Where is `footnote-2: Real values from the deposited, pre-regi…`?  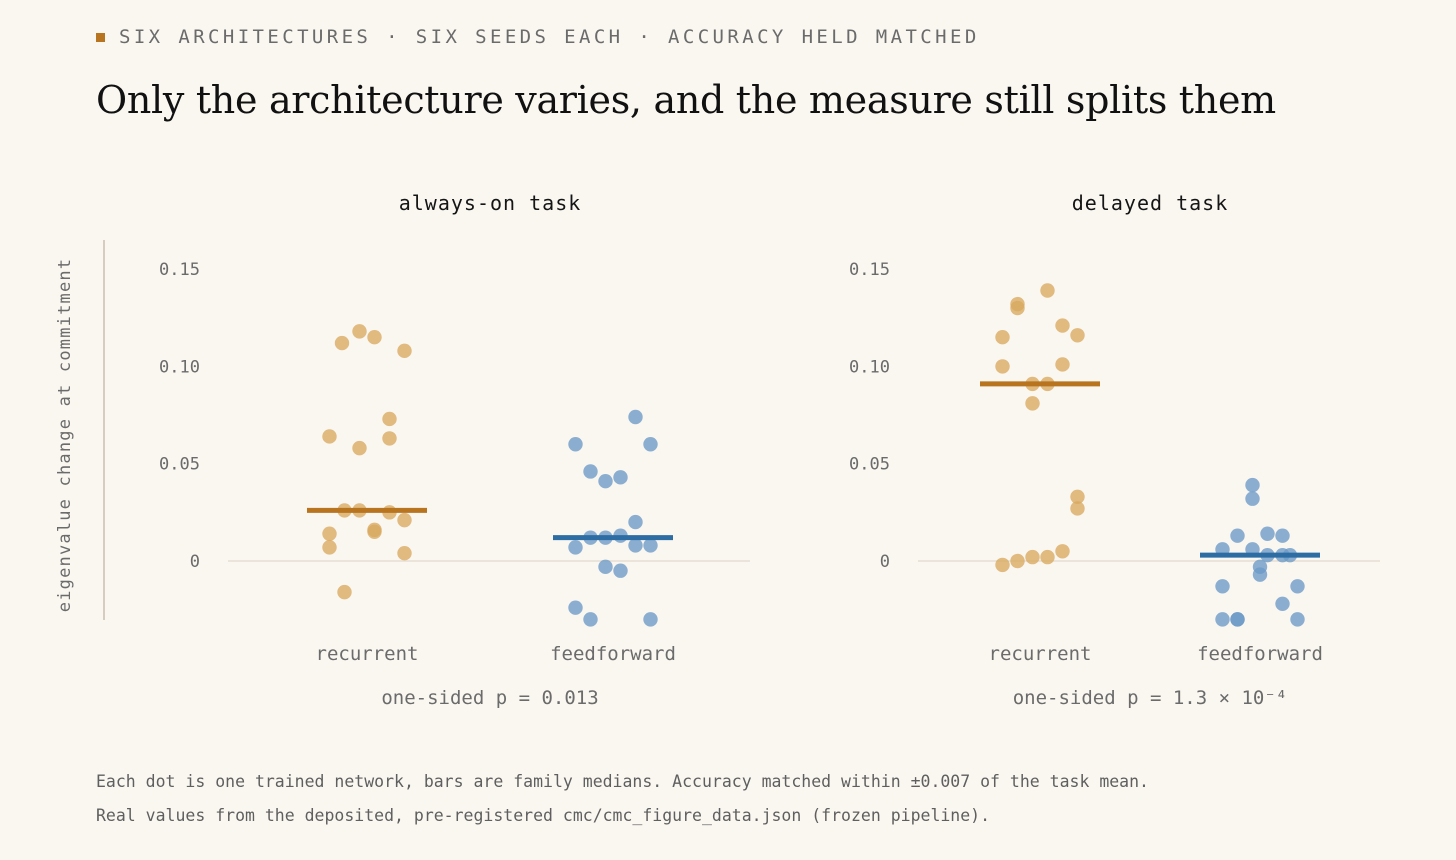 footnote-2: Real values from the deposited, pre-regi… is located at coordinates (543, 815).